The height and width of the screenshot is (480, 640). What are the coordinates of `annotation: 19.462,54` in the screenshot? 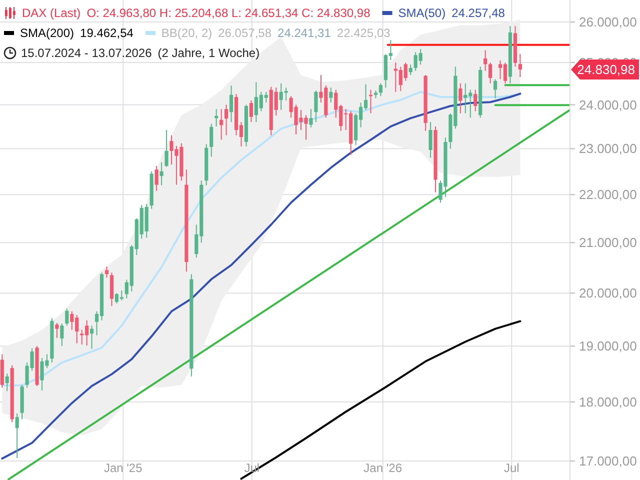 It's located at (107, 33).